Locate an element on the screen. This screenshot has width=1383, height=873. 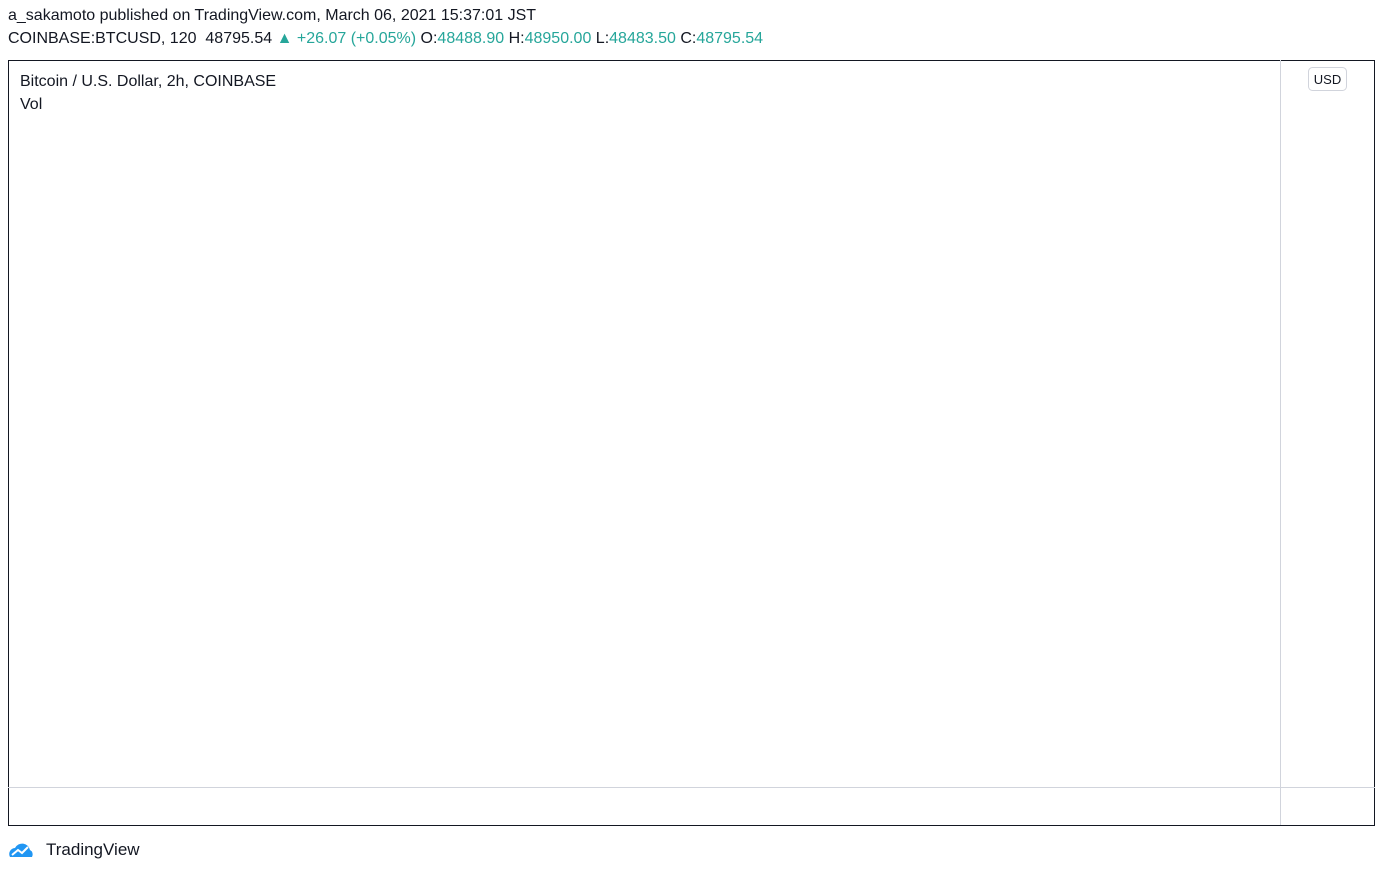
chart-title: Bitcoin / U.S. Dollar, 2h, COINBASE is located at coordinates (148, 81).